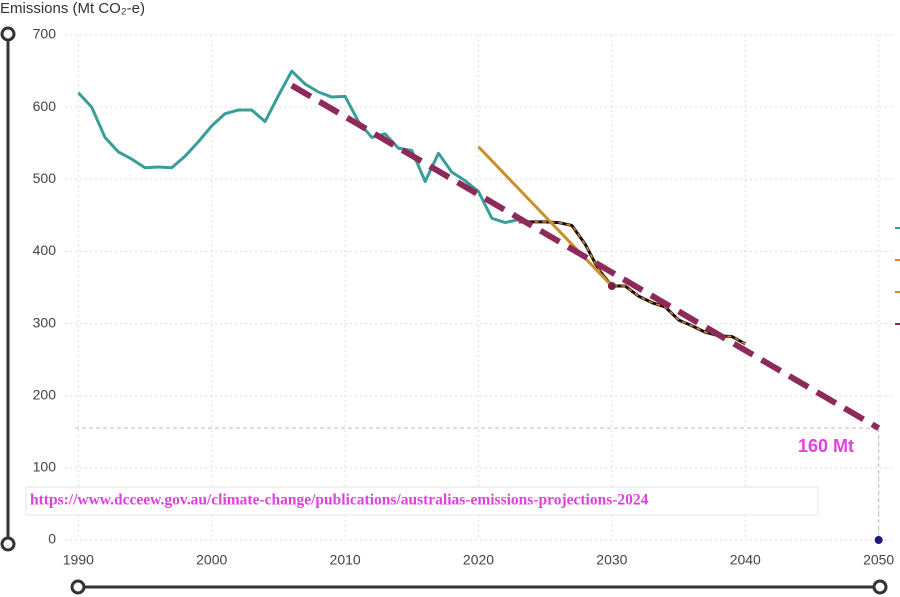 The width and height of the screenshot is (900, 597). What do you see at coordinates (478, 560) in the screenshot?
I see `x-tick-label: 2020` at bounding box center [478, 560].